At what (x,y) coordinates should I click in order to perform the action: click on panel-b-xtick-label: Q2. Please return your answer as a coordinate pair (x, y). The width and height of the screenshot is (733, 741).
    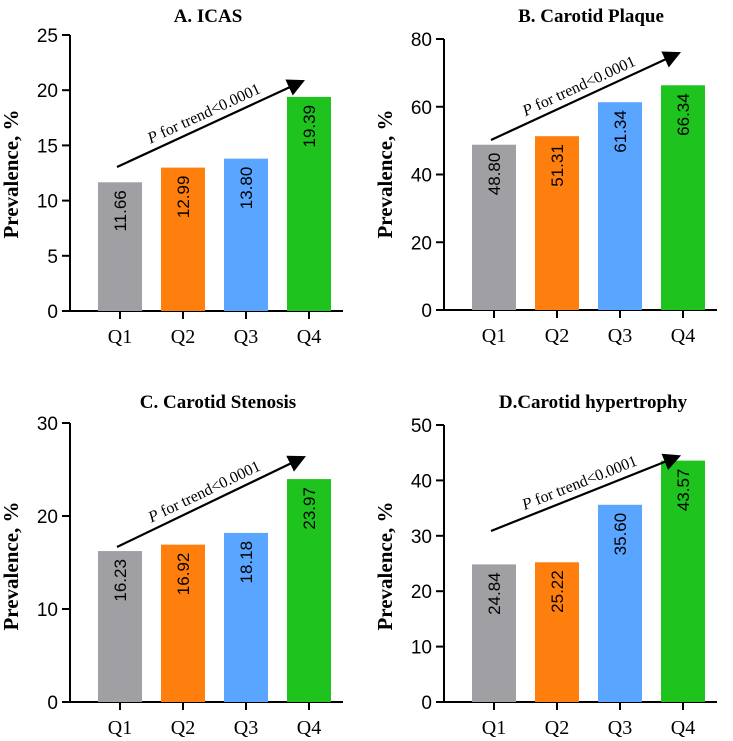
    Looking at the image, I should click on (557, 336).